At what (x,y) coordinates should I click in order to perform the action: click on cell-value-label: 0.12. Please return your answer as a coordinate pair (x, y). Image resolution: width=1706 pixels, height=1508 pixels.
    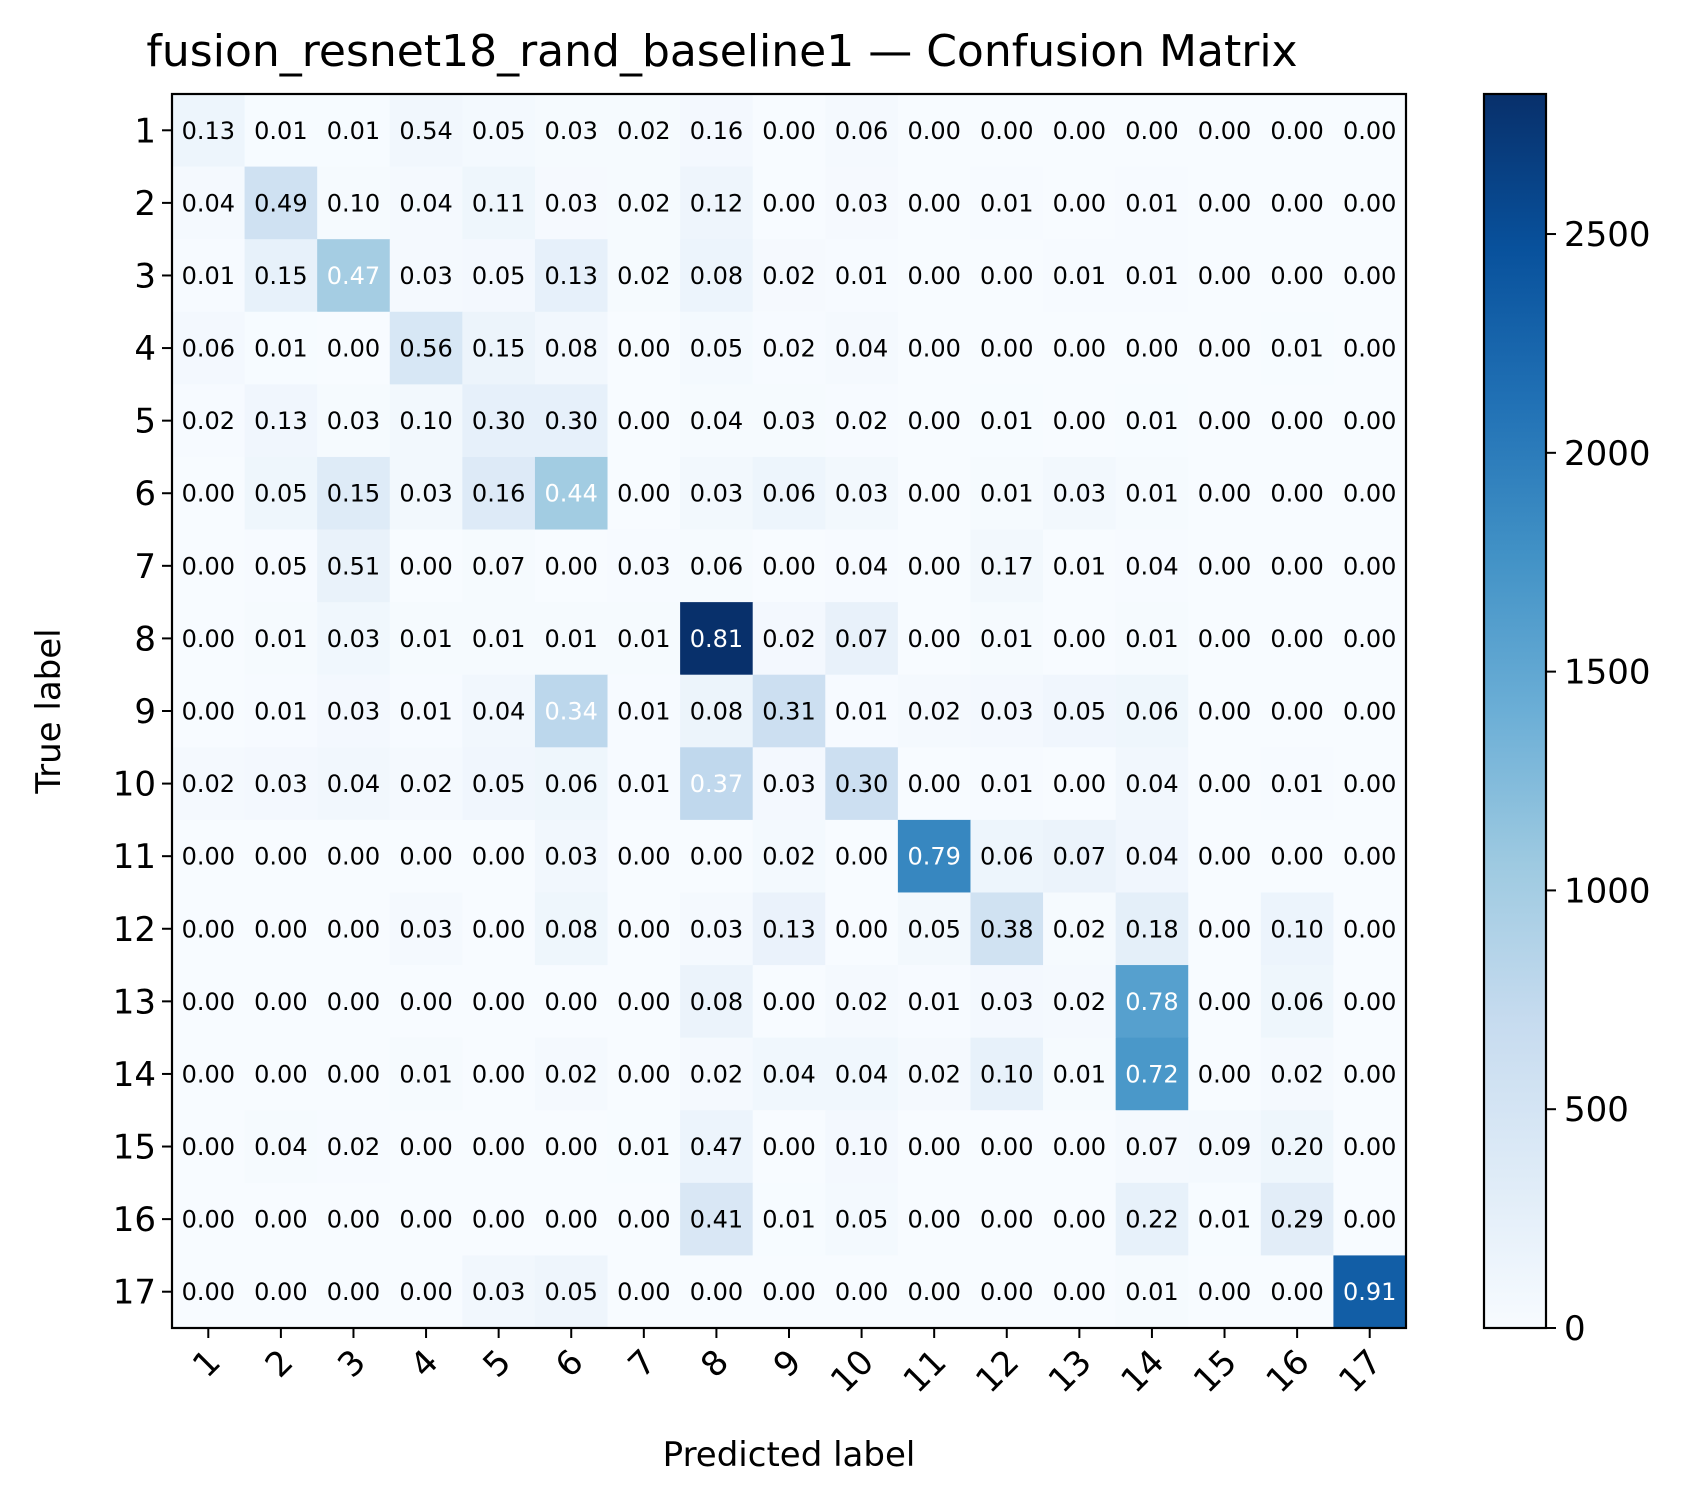
    Looking at the image, I should click on (716, 203).